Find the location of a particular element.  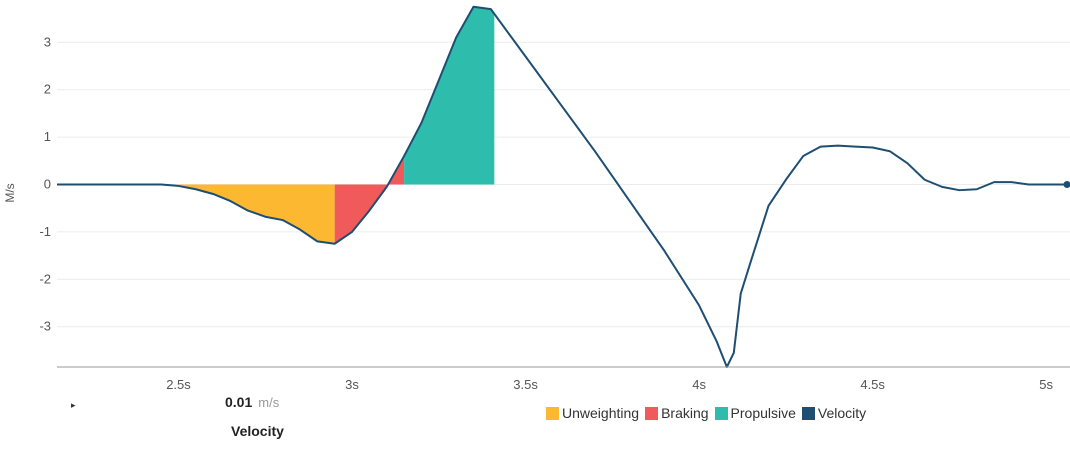

y-tick-label: 0 is located at coordinates (47, 184).